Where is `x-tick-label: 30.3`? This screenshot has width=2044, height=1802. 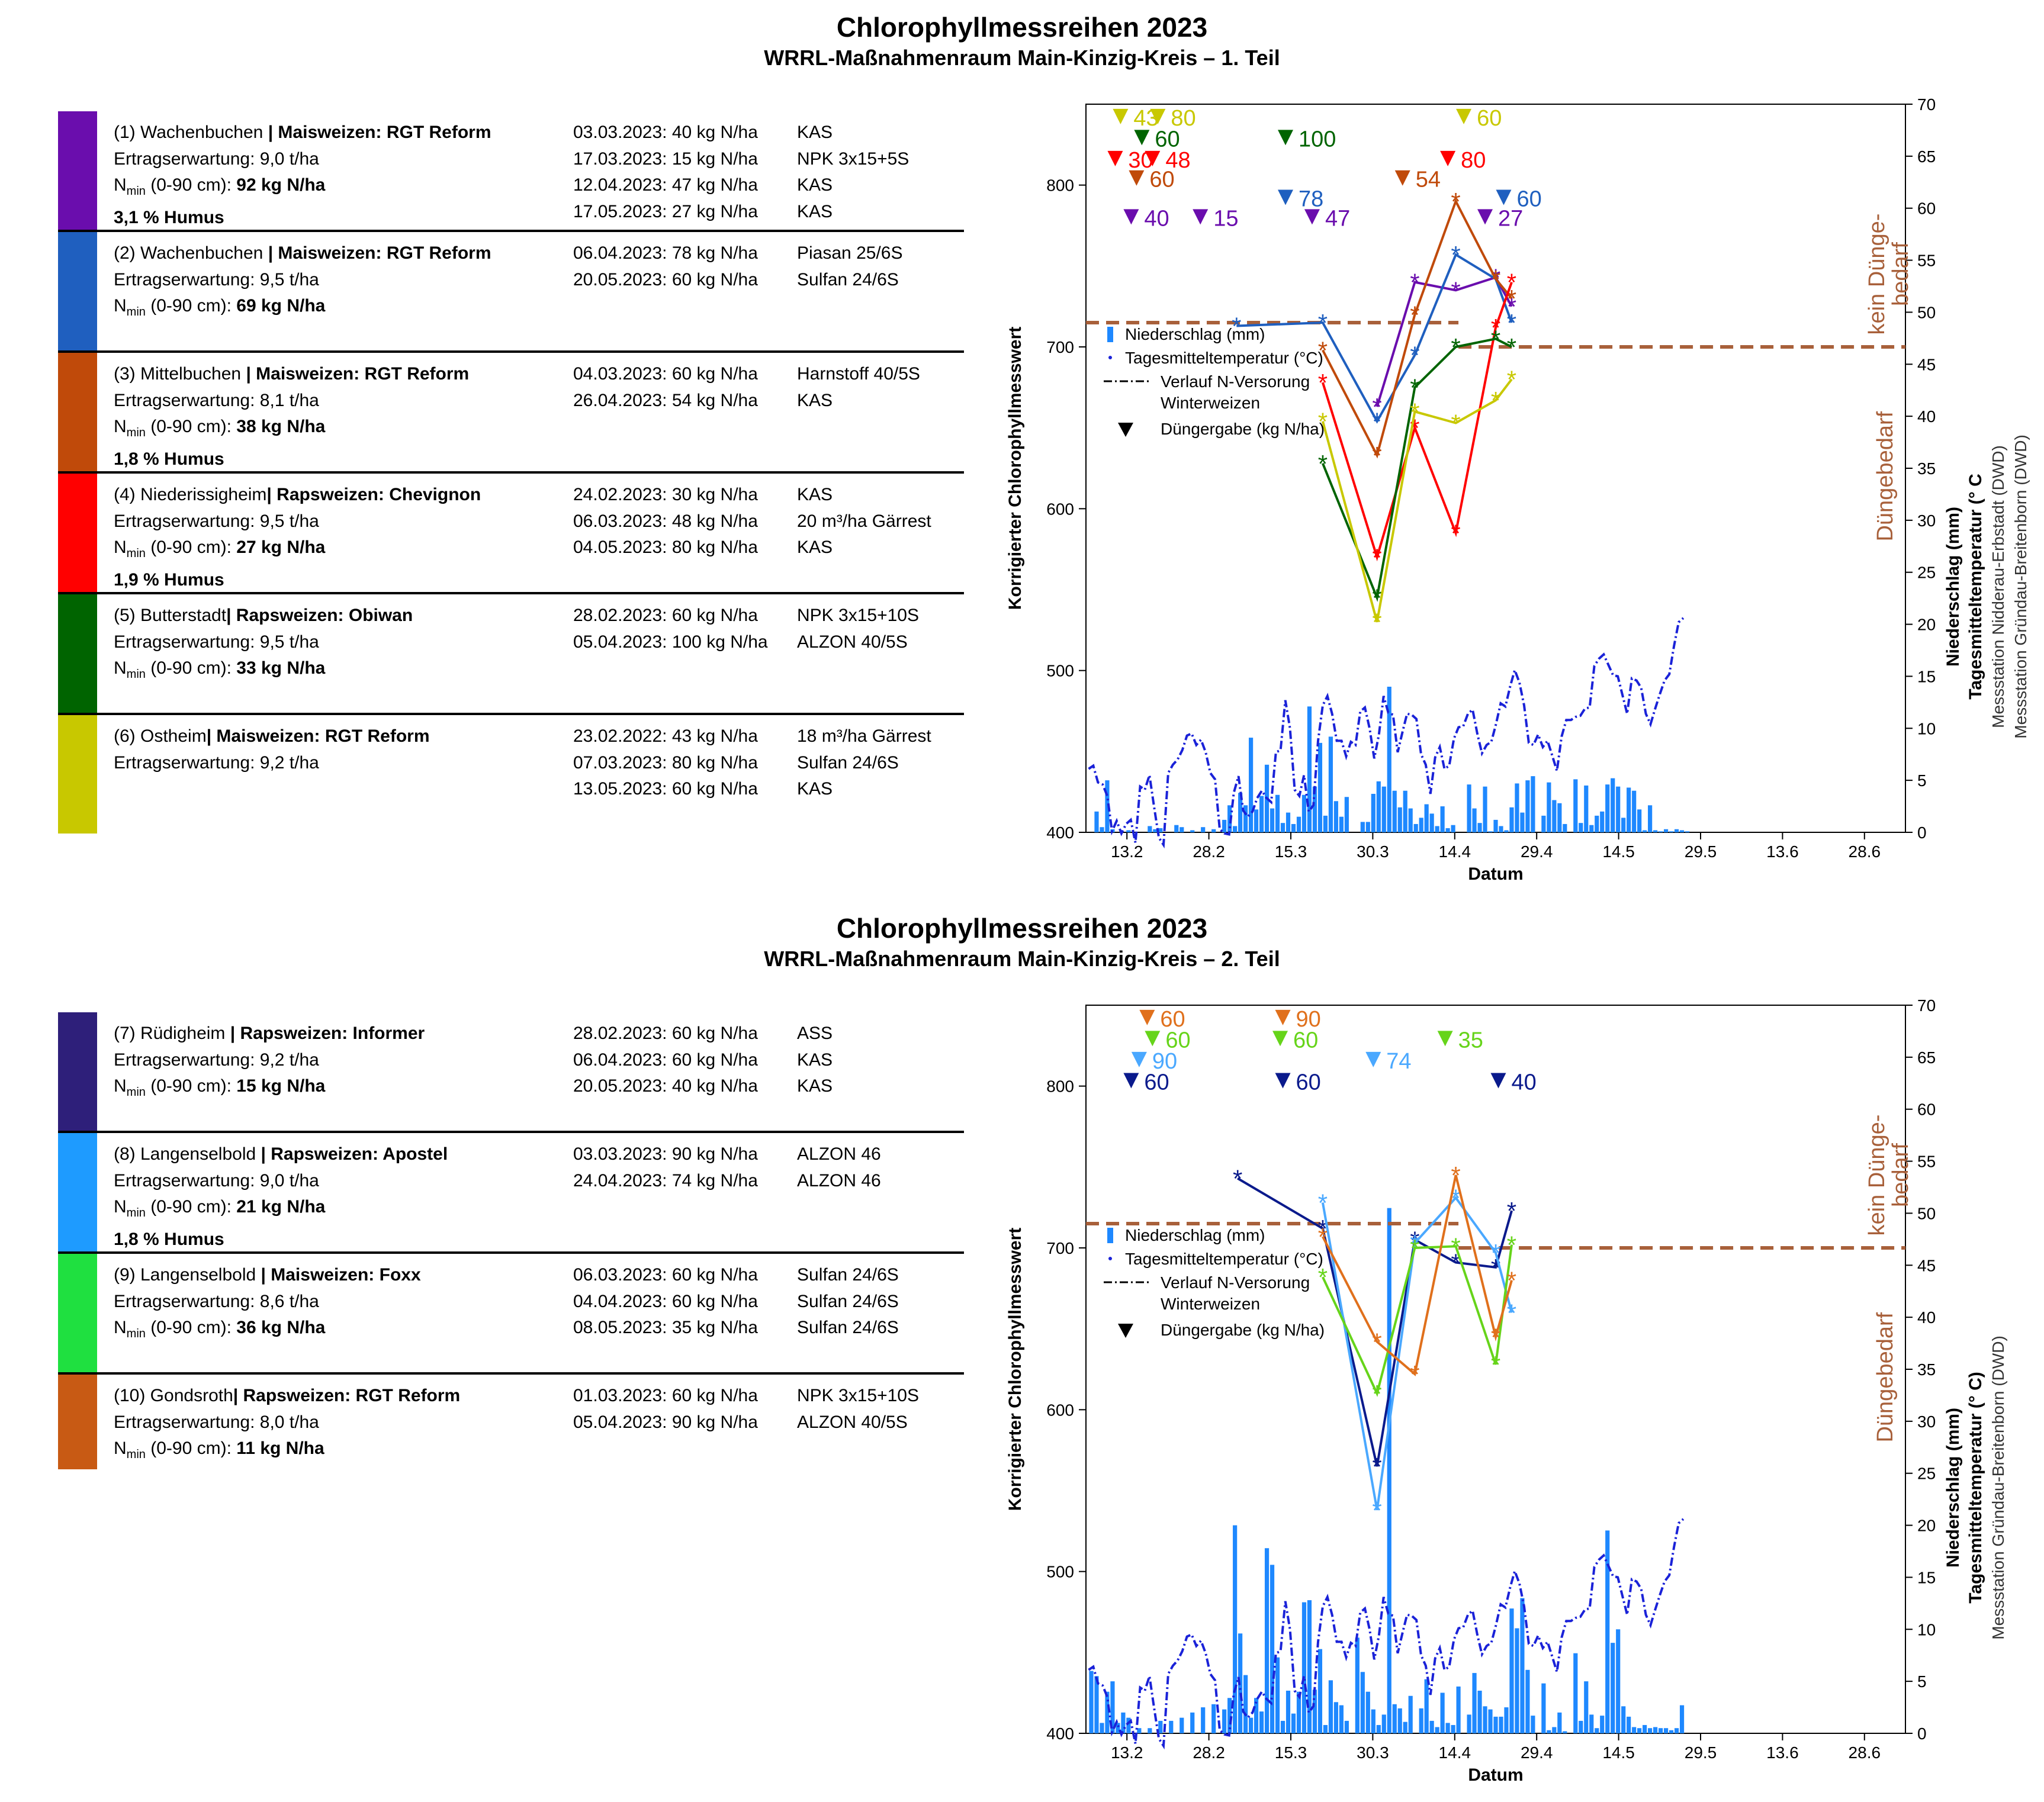 x-tick-label: 30.3 is located at coordinates (1373, 1752).